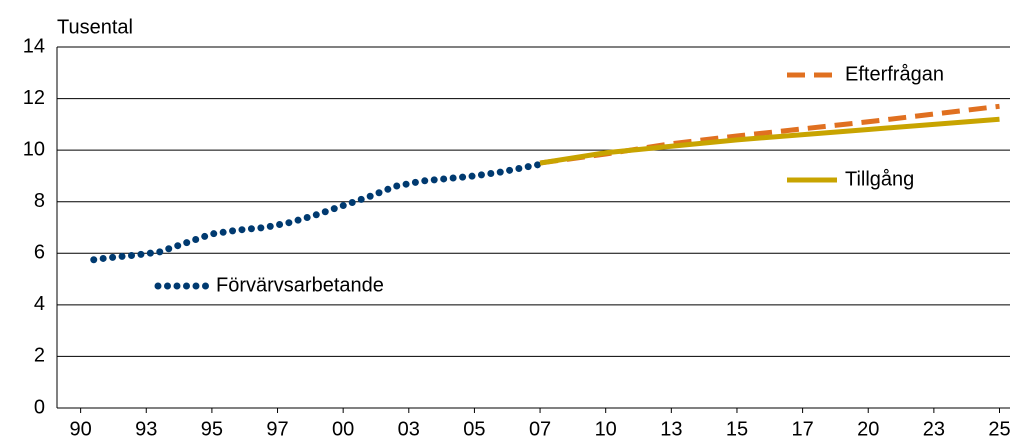  I want to click on x-tick-label: 13, so click(671, 429).